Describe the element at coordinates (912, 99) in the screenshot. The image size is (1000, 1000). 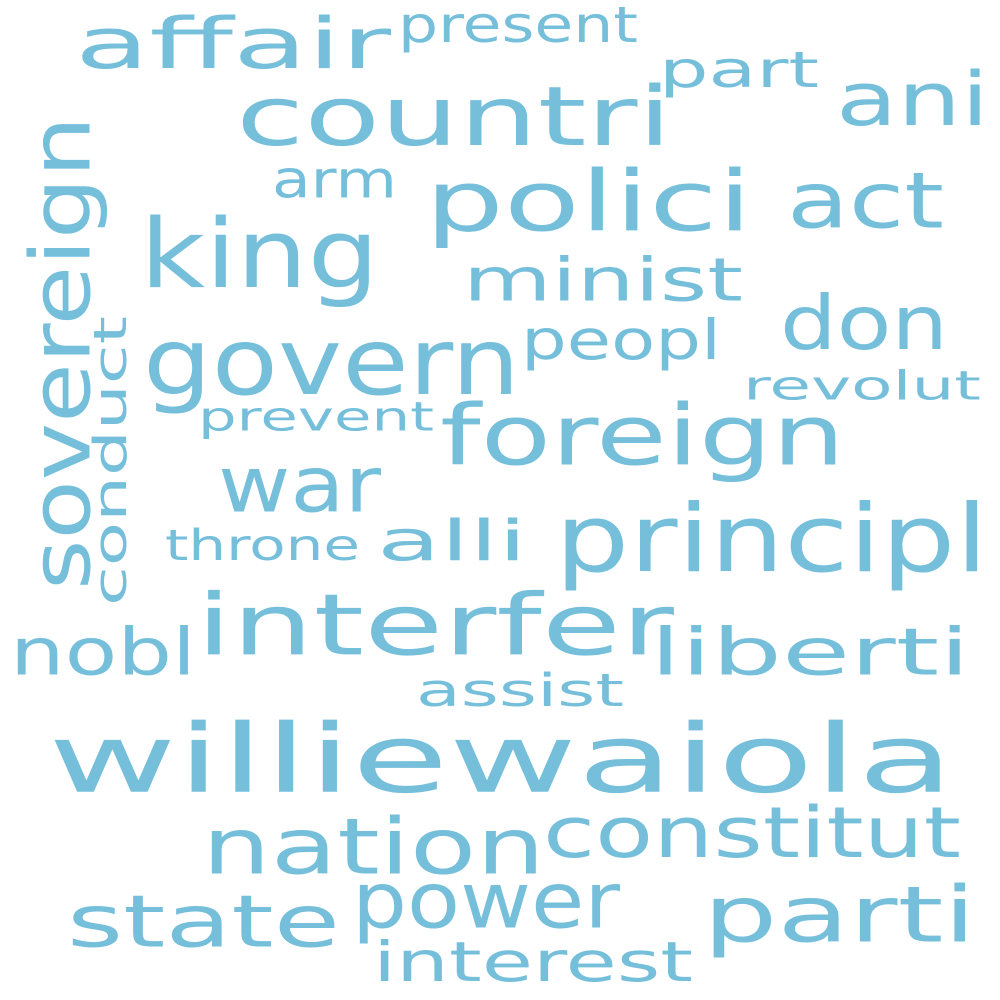
I see `cloud-word: ani` at that location.